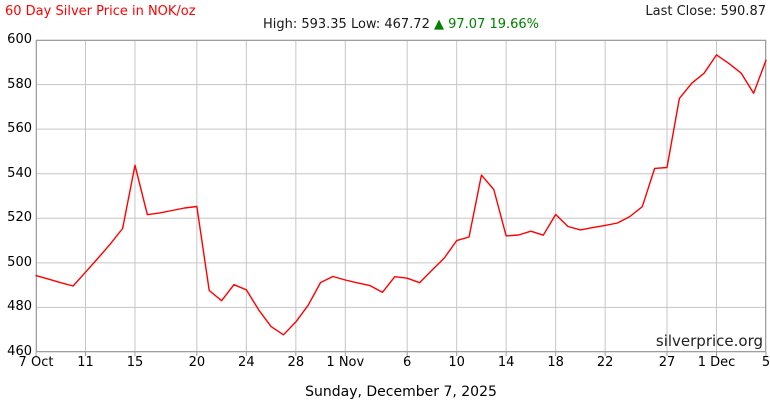 The height and width of the screenshot is (410, 770). I want to click on y-axis-label: 580, so click(19, 84).